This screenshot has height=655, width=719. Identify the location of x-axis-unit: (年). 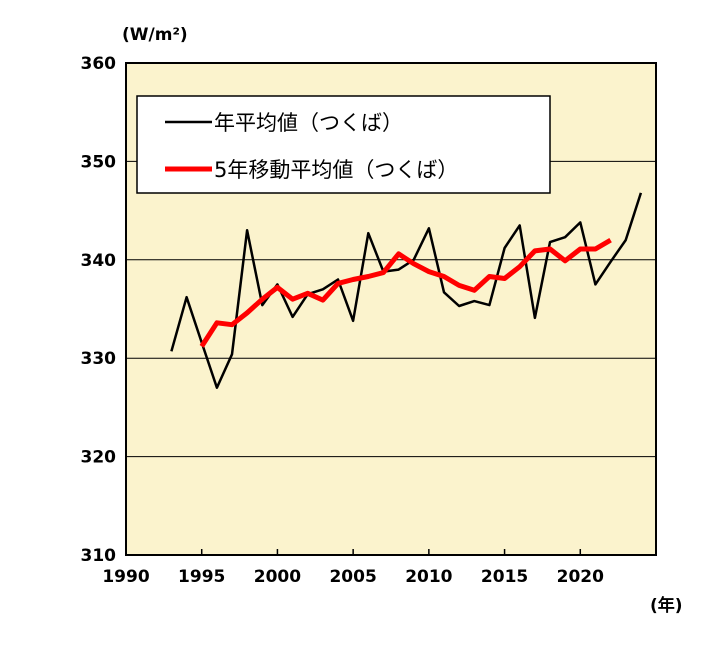
(666, 605).